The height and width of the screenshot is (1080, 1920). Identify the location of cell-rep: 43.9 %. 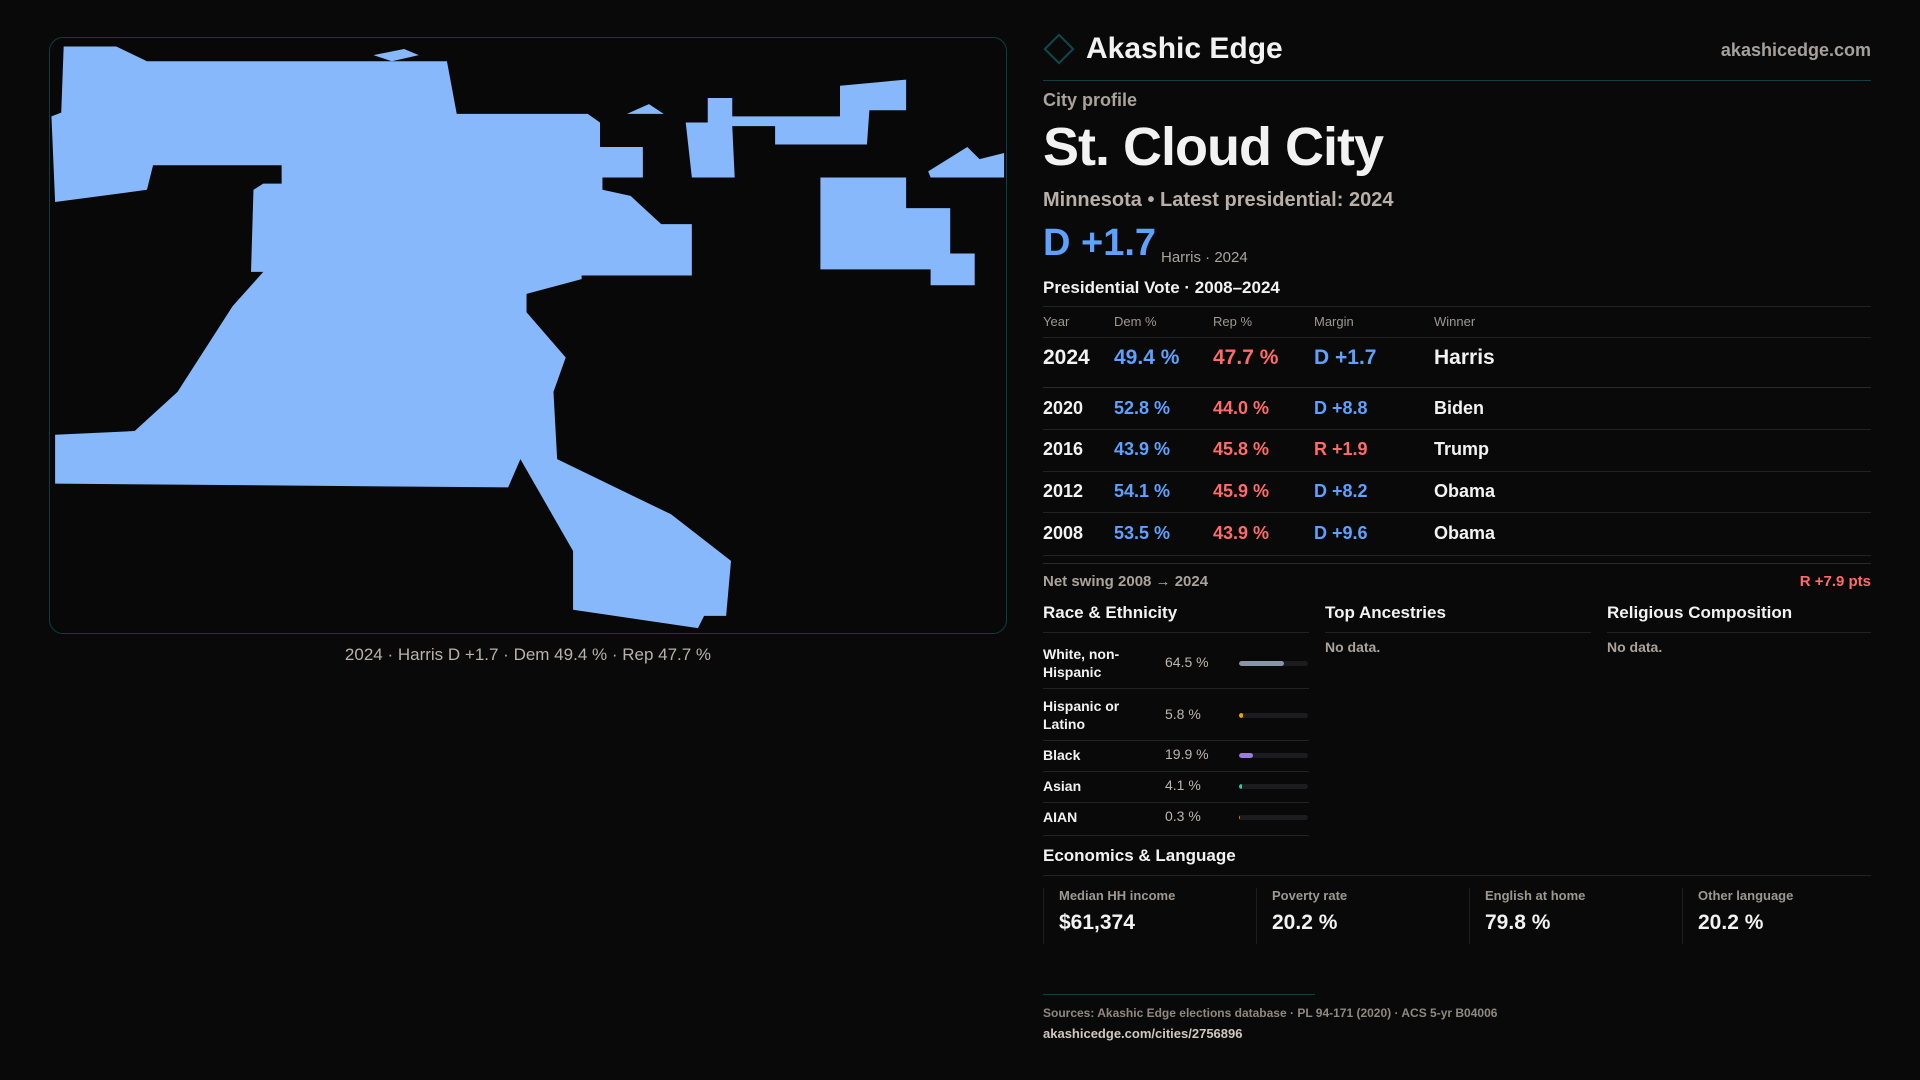
(1241, 533).